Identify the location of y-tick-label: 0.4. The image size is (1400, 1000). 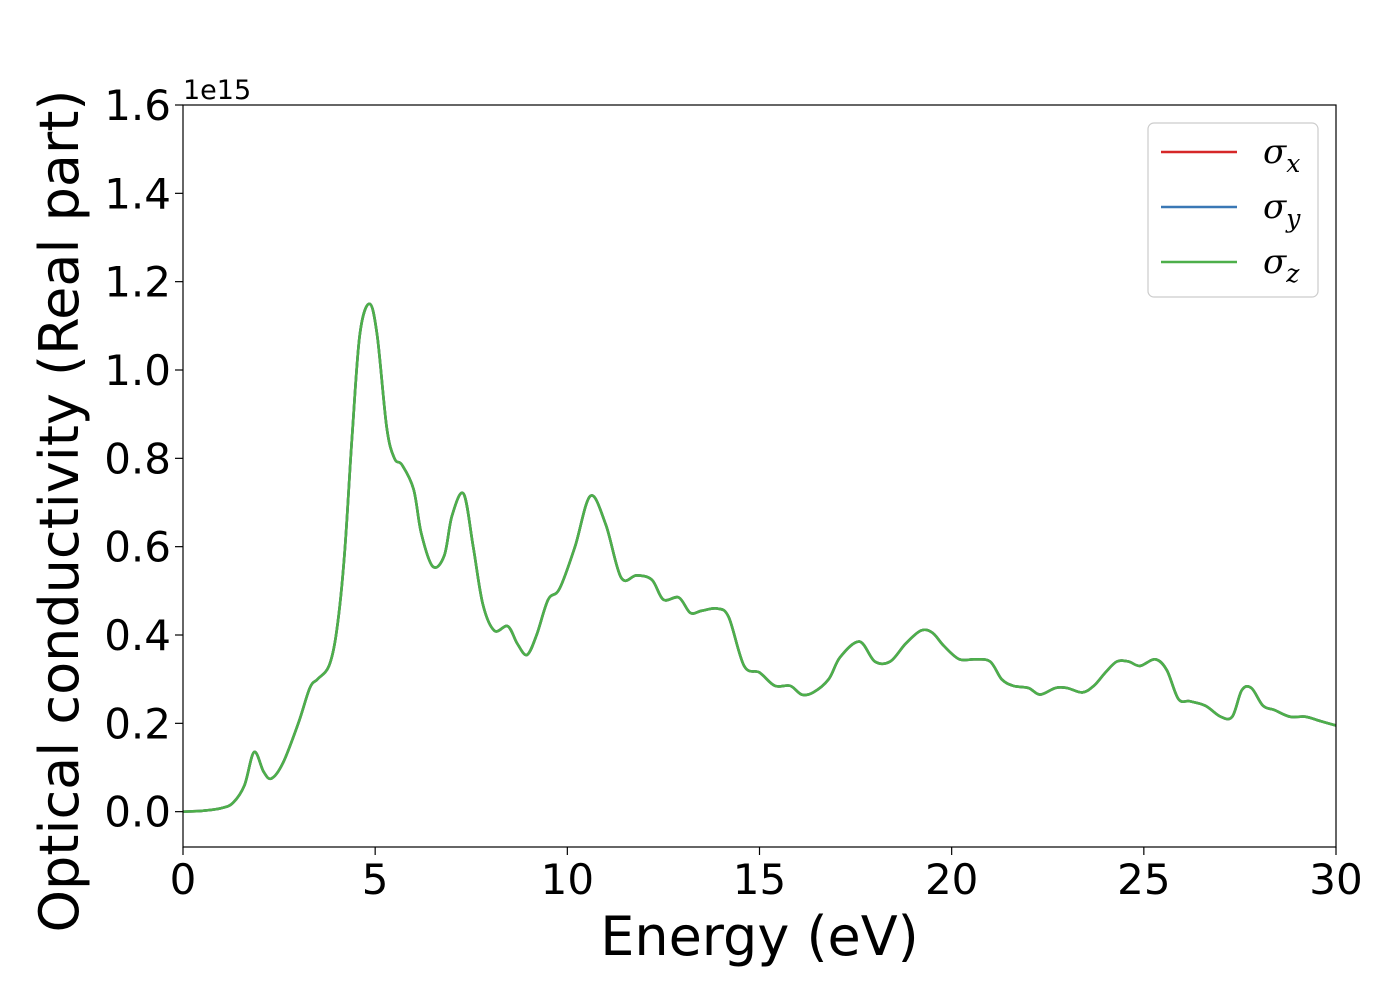
(137, 635).